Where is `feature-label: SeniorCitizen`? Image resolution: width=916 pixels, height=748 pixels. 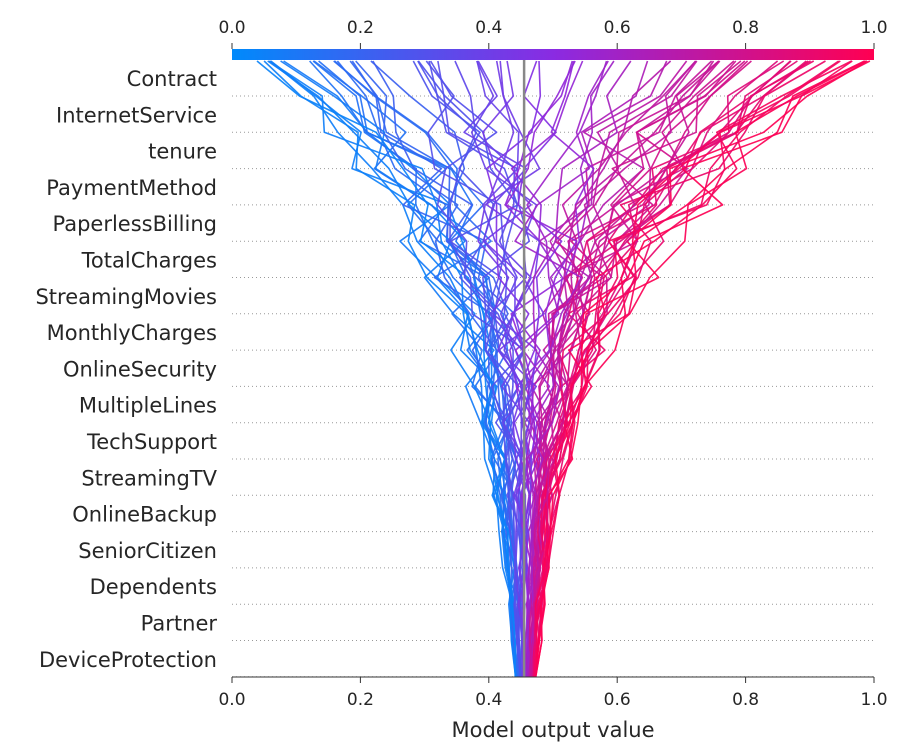
feature-label: SeniorCitizen is located at coordinates (147, 551).